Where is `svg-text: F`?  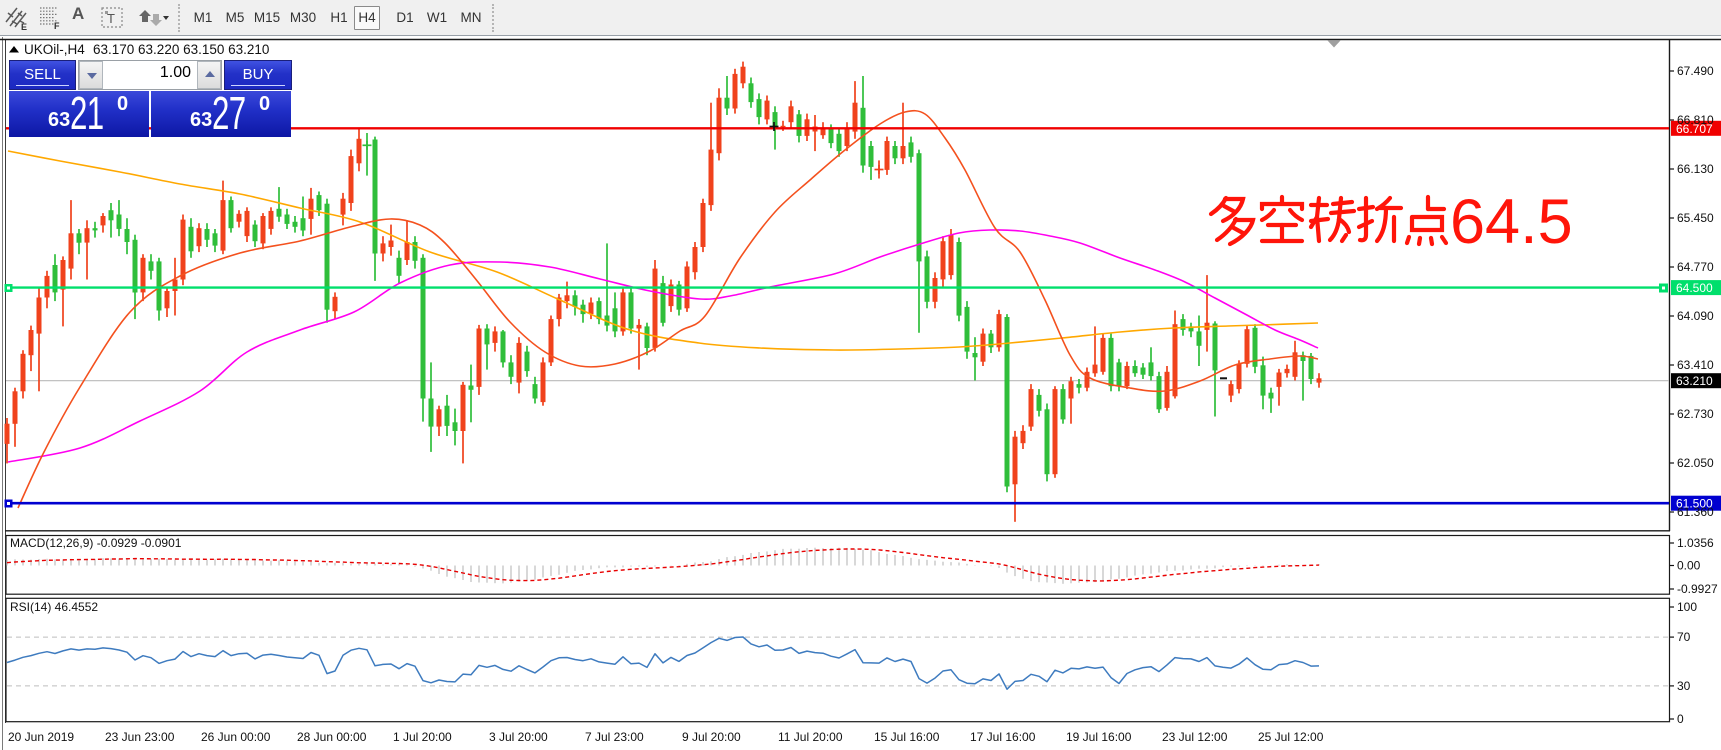
svg-text: F is located at coordinates (57, 26).